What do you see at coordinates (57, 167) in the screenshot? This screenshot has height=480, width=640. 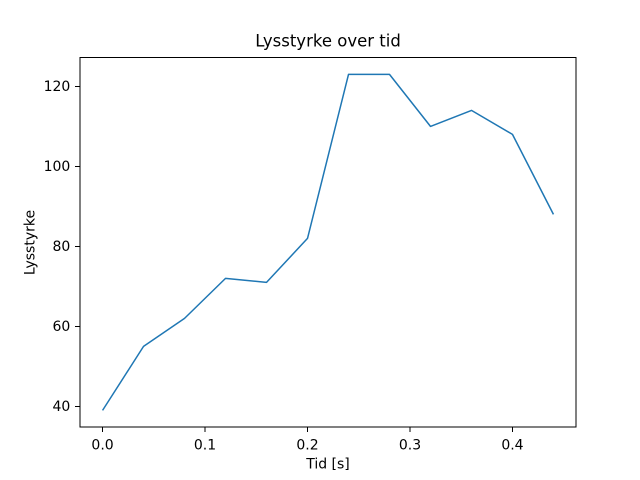 I see `y-tick-label: 100` at bounding box center [57, 167].